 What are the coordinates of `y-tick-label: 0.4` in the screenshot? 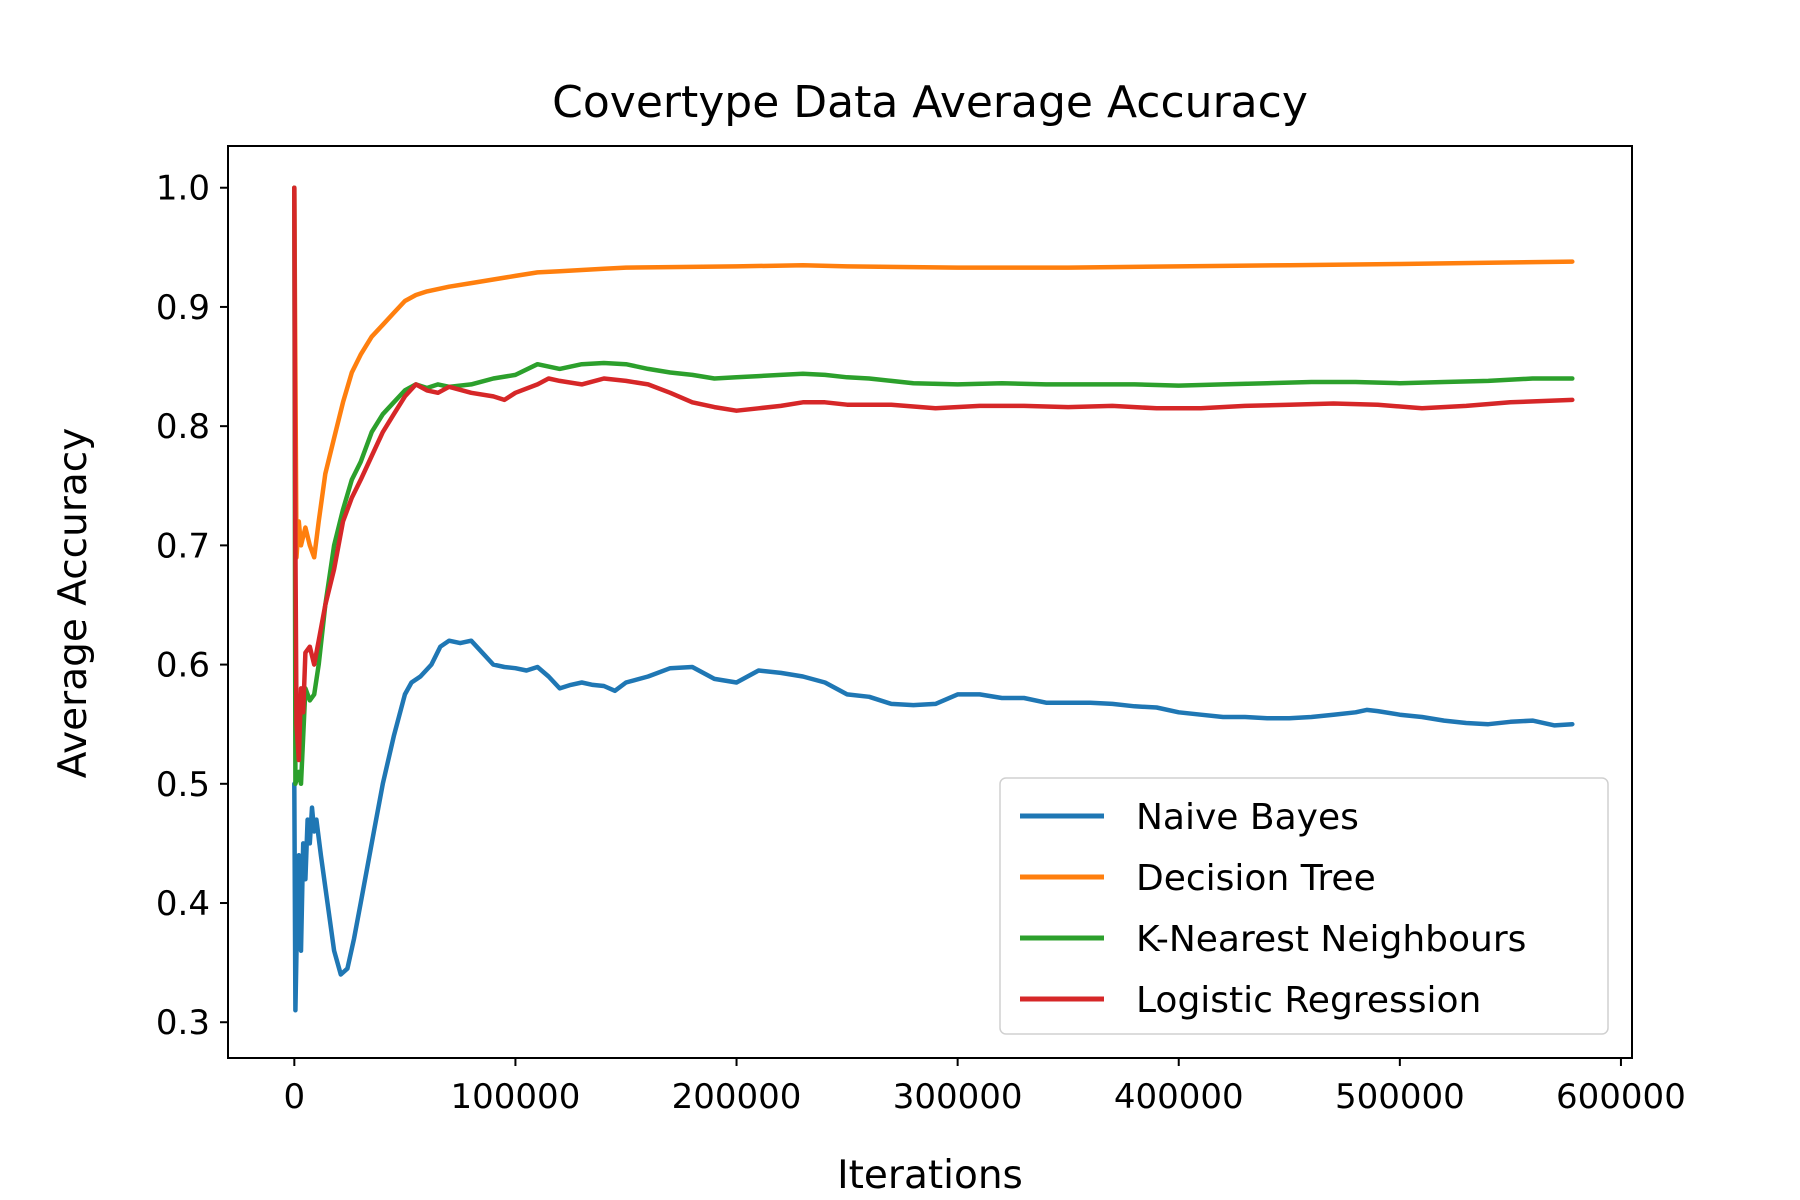 It's located at (183, 904).